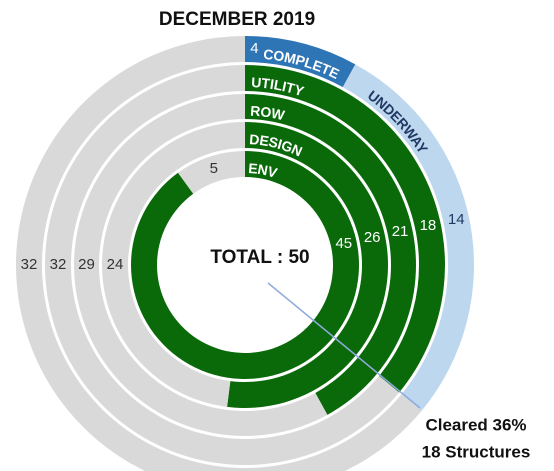 The height and width of the screenshot is (471, 554). Describe the element at coordinates (476, 451) in the screenshot. I see `annotation: 18 Structures` at that location.